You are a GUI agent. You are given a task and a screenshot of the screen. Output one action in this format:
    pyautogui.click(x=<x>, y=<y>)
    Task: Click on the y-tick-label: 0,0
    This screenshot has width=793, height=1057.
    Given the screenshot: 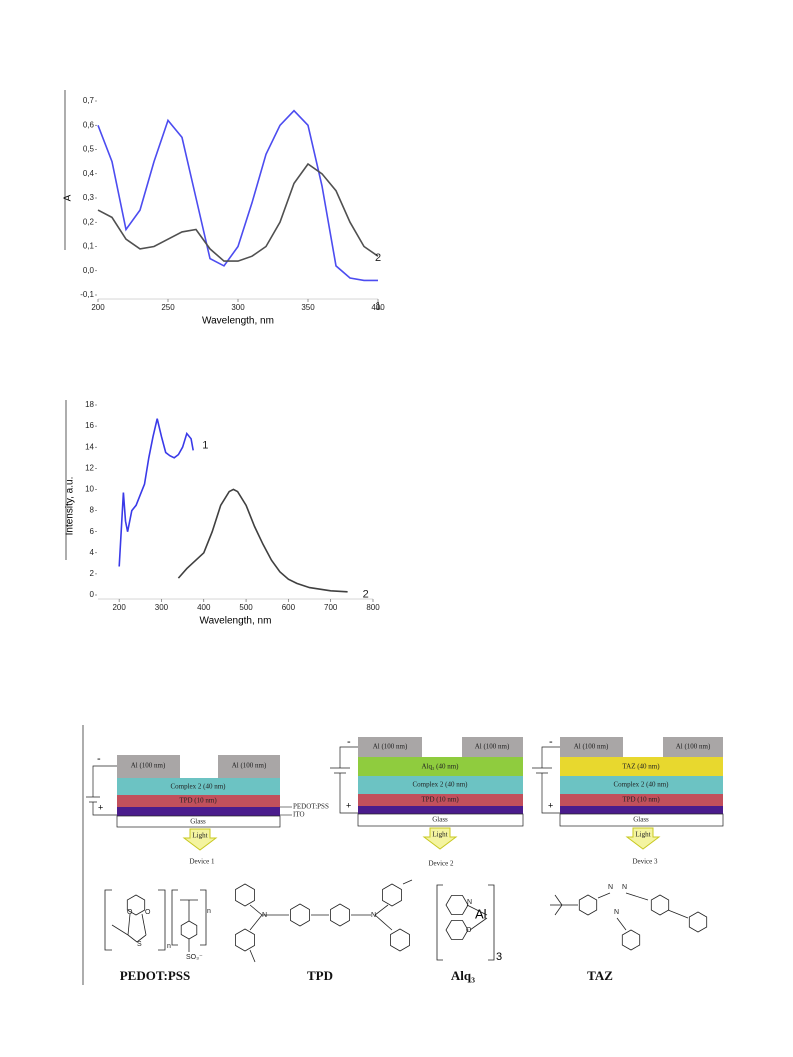 What is the action you would take?
    pyautogui.click(x=89, y=270)
    